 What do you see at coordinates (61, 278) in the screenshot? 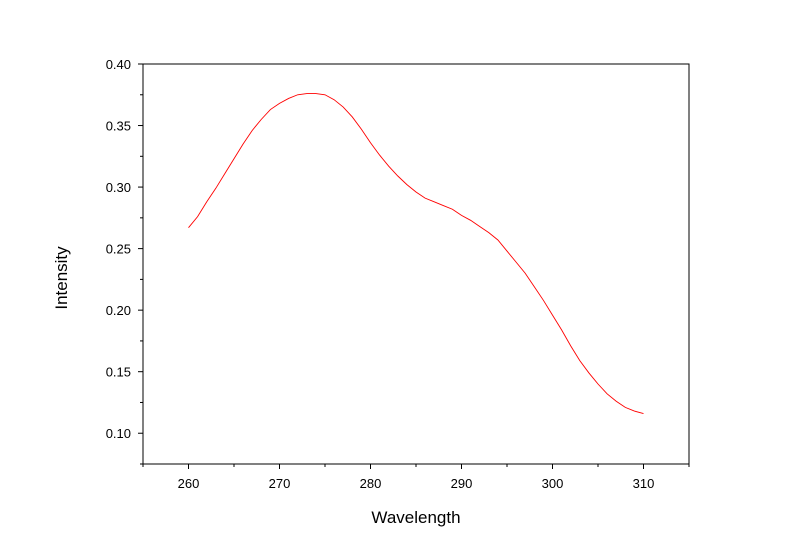
I see `y-axis-title: Intensity` at bounding box center [61, 278].